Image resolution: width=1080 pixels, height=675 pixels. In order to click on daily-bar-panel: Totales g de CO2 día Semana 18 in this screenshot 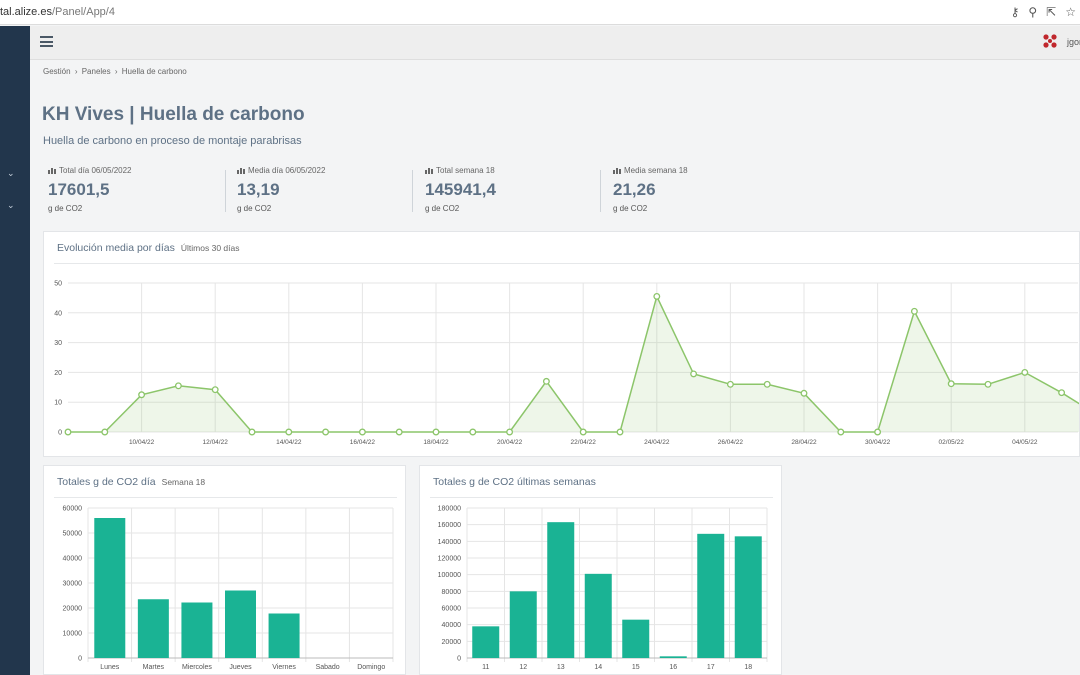, I will do `click(224, 570)`.